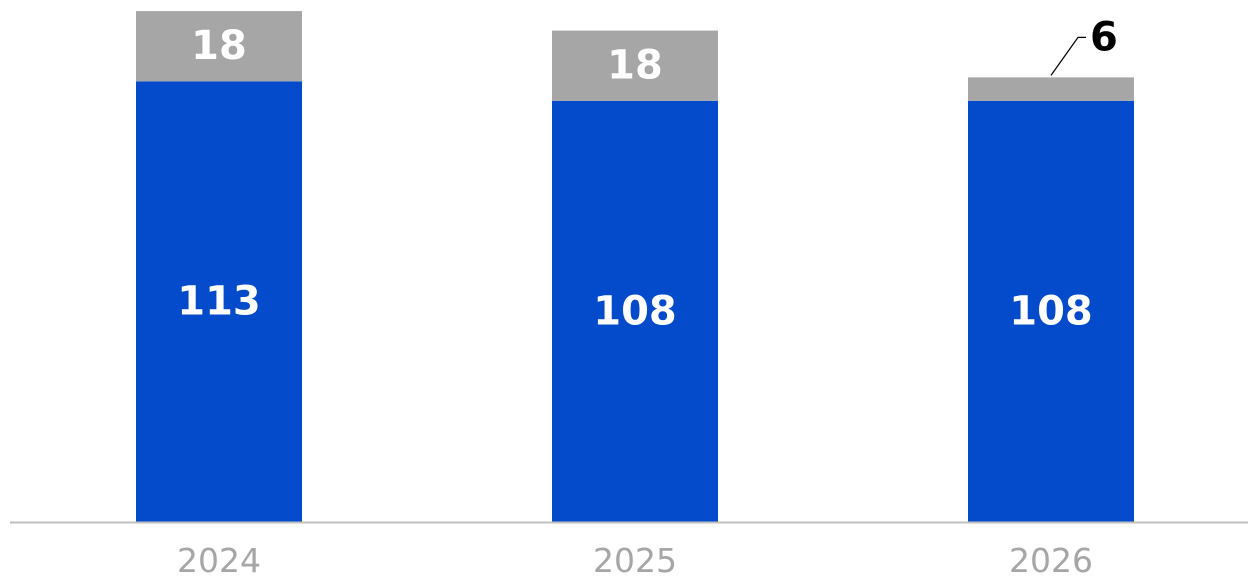 This screenshot has height=588, width=1248. I want to click on leader-line-2026, so click(1068, 56).